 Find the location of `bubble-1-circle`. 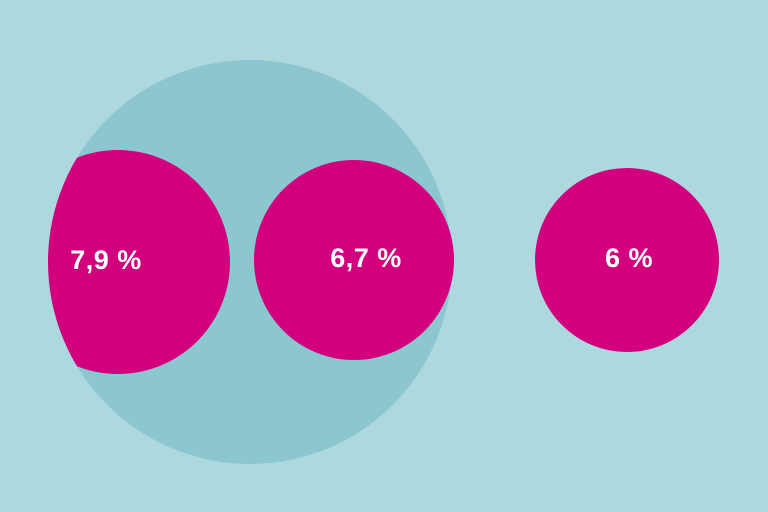

bubble-1-circle is located at coordinates (118, 262).